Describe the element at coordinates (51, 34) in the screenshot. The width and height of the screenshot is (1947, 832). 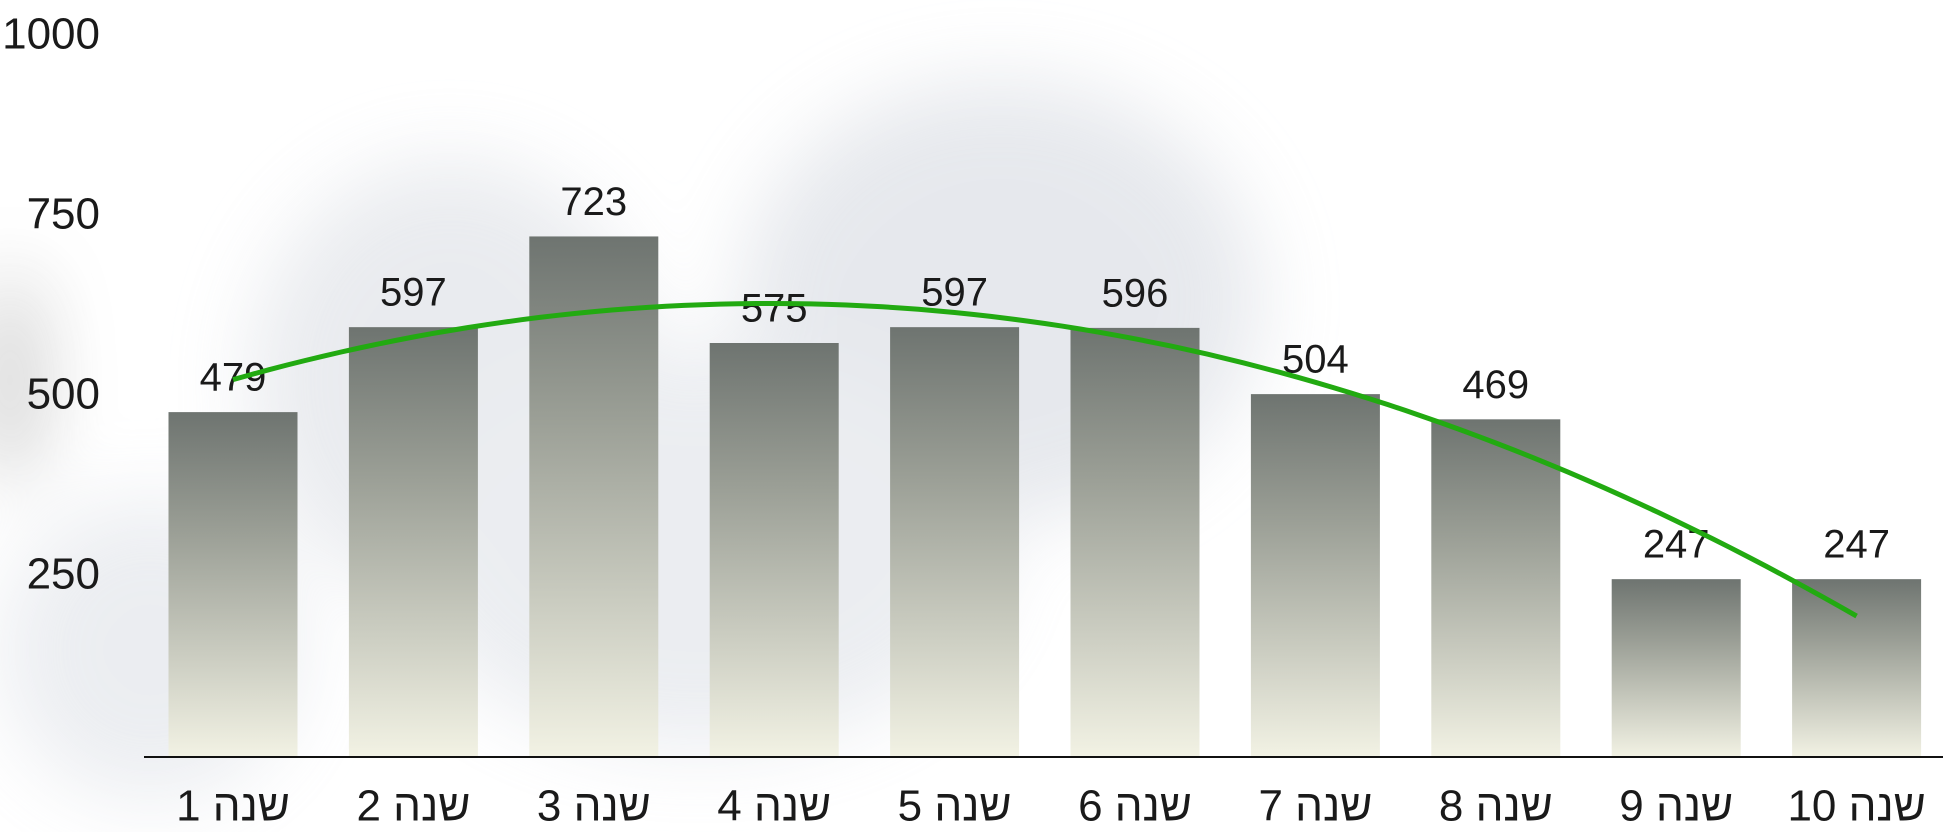
I see `y-tick-label: 1000` at that location.